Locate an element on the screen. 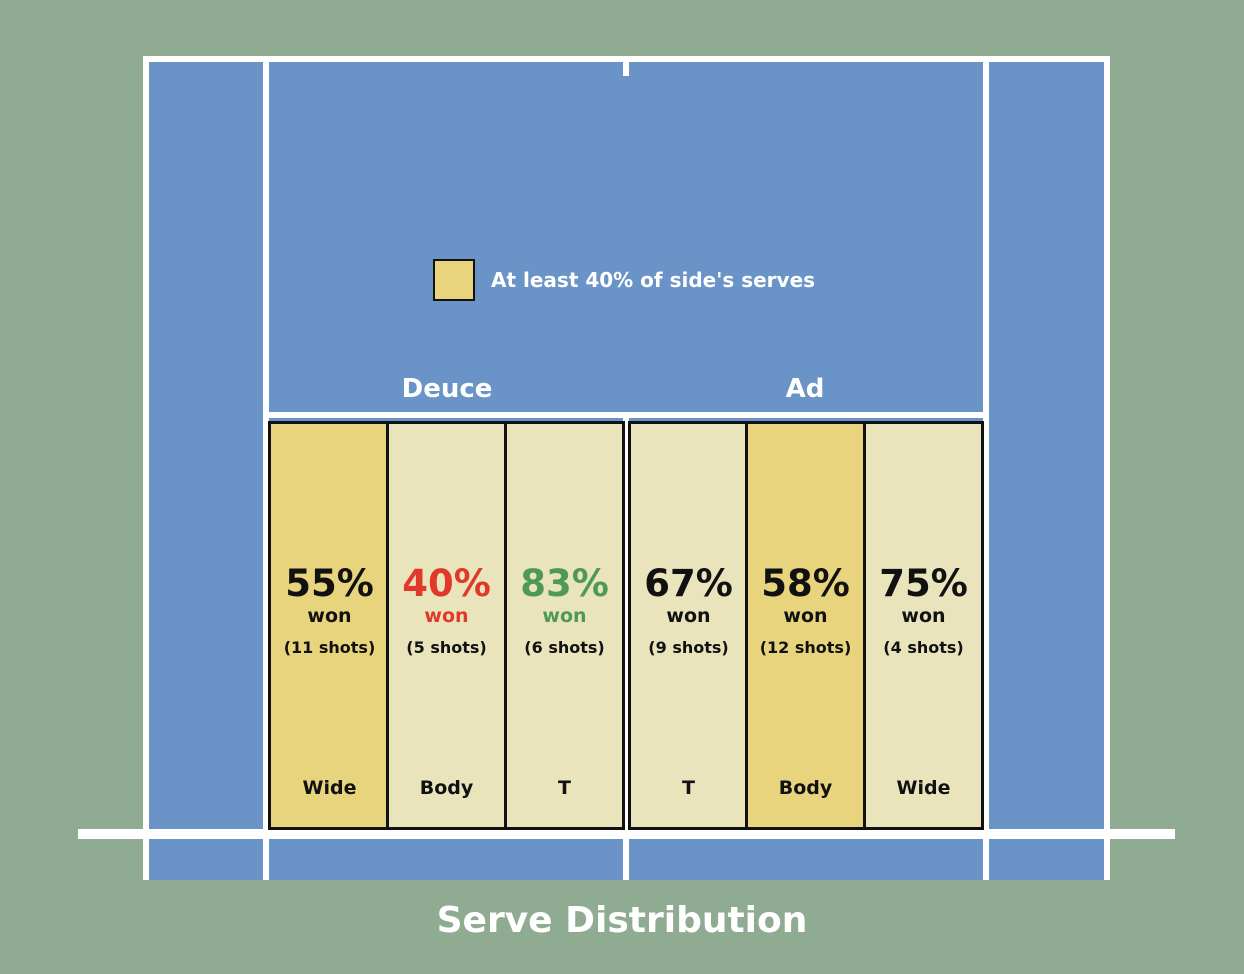 This screenshot has height=974, width=1244. zone-pct: 58% is located at coordinates (805, 583).